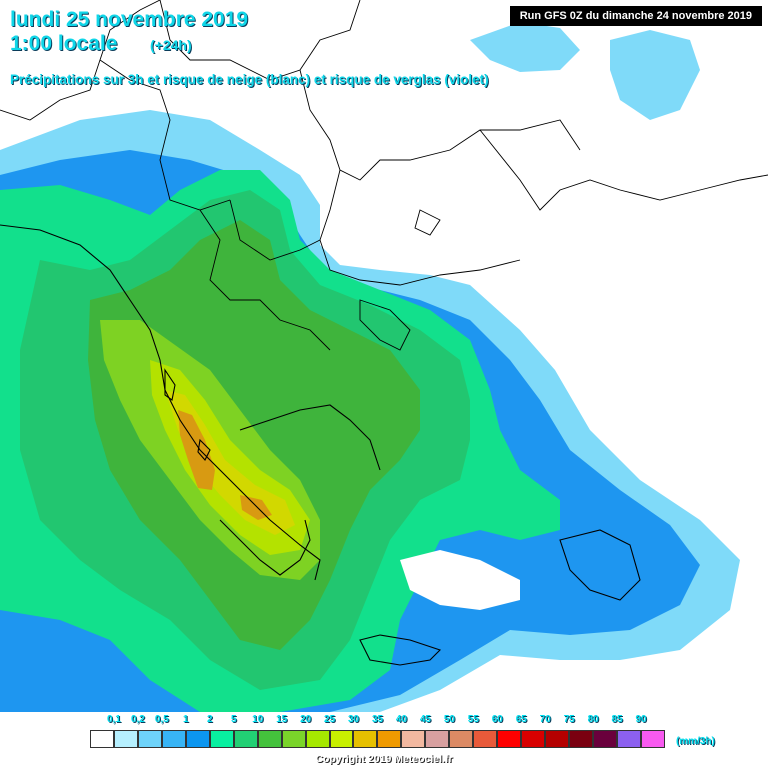 This screenshot has height=768, width=768. I want to click on legend-tick-label: 20, so click(306, 719).